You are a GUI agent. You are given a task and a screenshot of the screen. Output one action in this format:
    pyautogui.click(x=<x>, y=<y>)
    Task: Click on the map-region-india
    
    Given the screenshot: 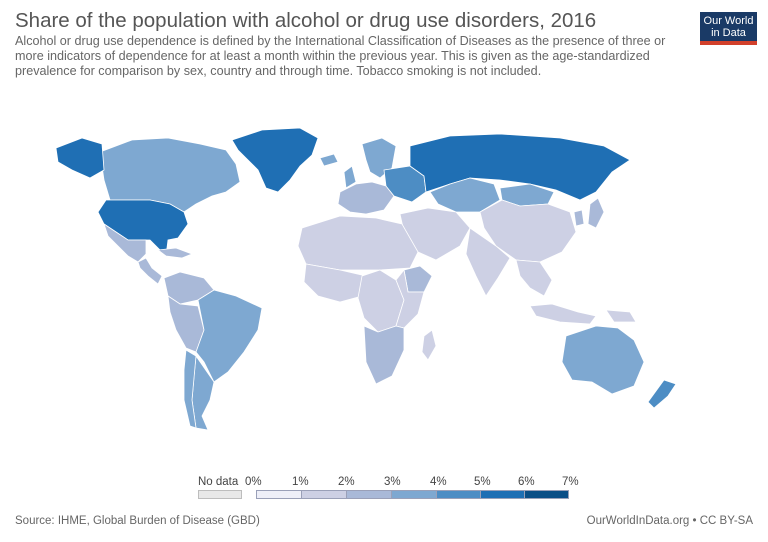 What is the action you would take?
    pyautogui.click(x=488, y=262)
    